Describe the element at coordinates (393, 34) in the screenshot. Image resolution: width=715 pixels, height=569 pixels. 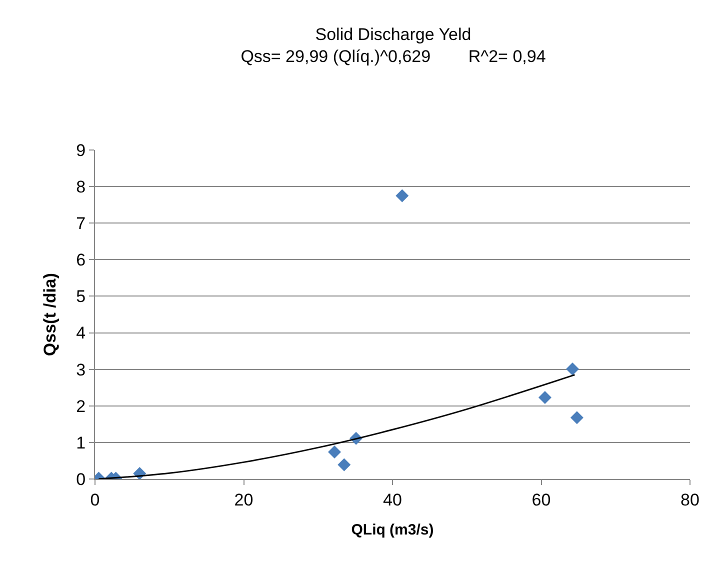
I see `chart-title: Solid Discharge Yeld` at that location.